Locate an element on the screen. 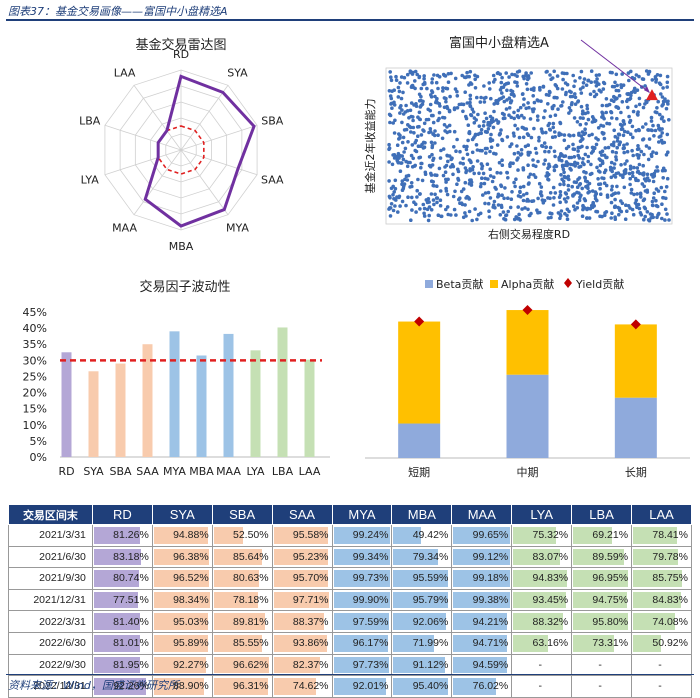 This screenshot has width=700, height=698. radar-axis-label-maa: MAA is located at coordinates (124, 228).